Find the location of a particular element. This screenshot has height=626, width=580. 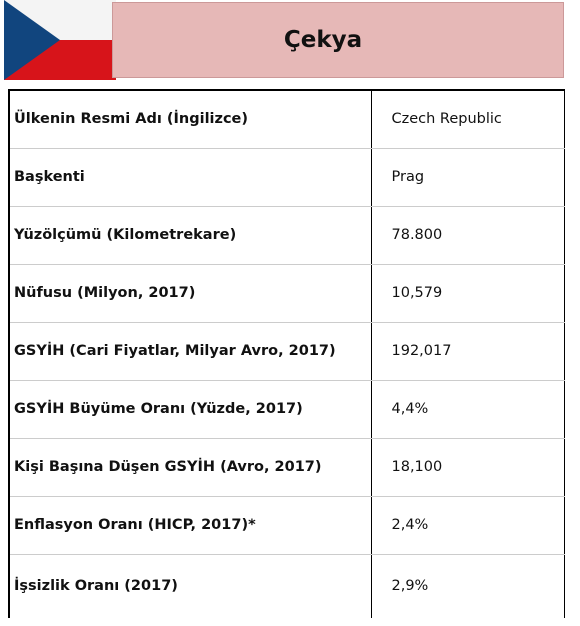

row-label: Kişi Başına Düşen GSYİH (Avro, 2017) is located at coordinates (190, 467).